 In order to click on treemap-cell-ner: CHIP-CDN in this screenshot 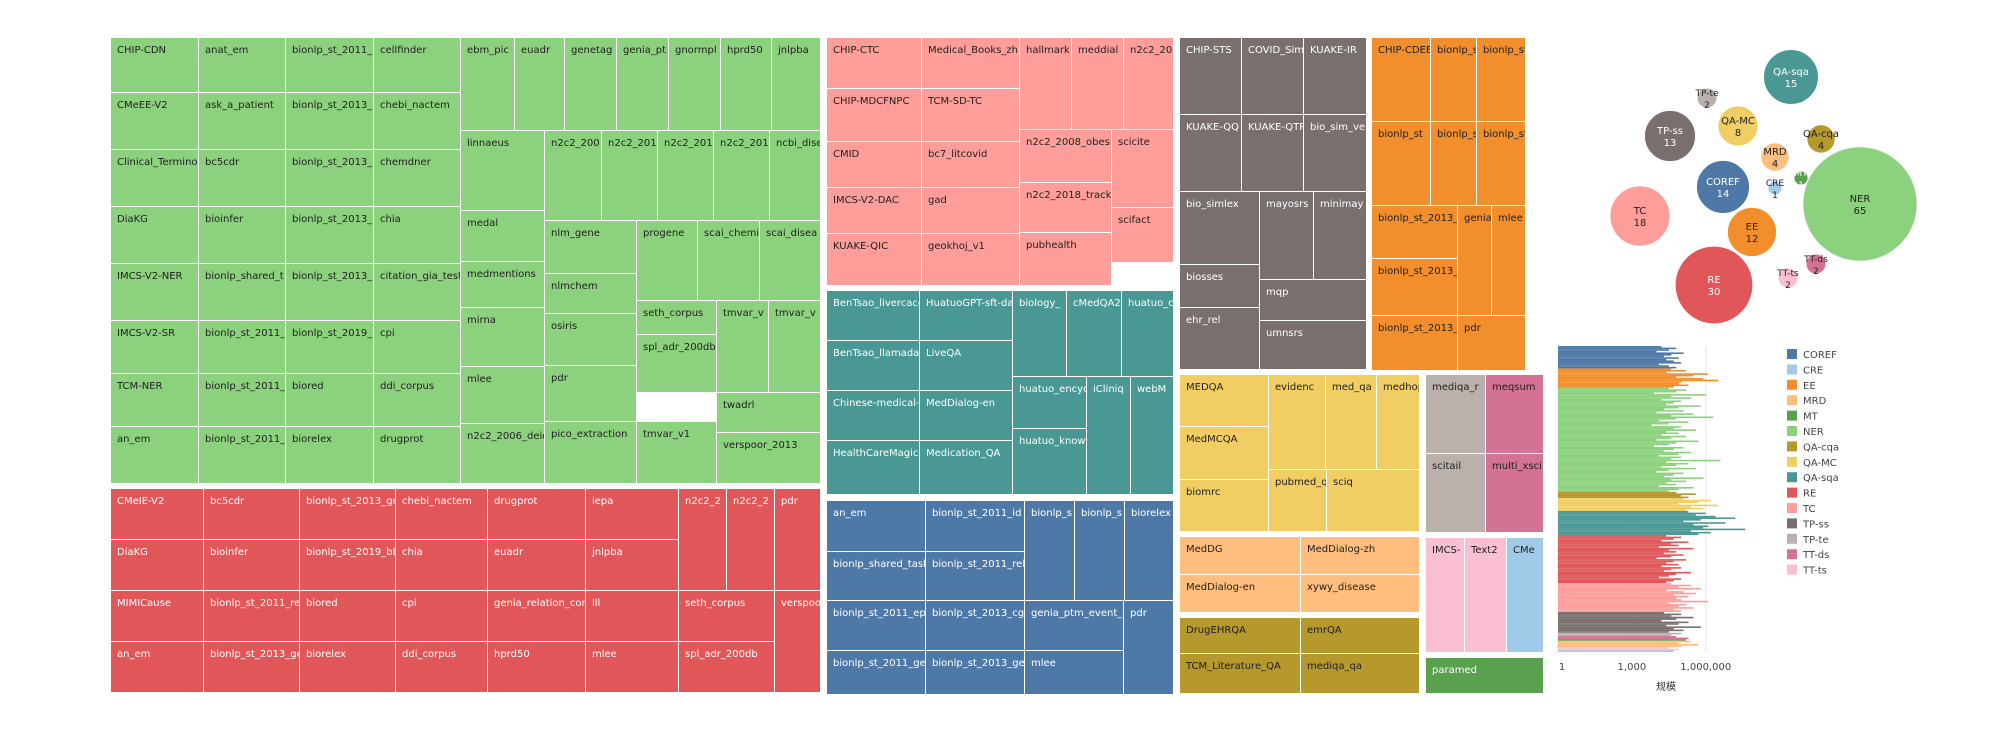, I will do `click(155, 65)`.